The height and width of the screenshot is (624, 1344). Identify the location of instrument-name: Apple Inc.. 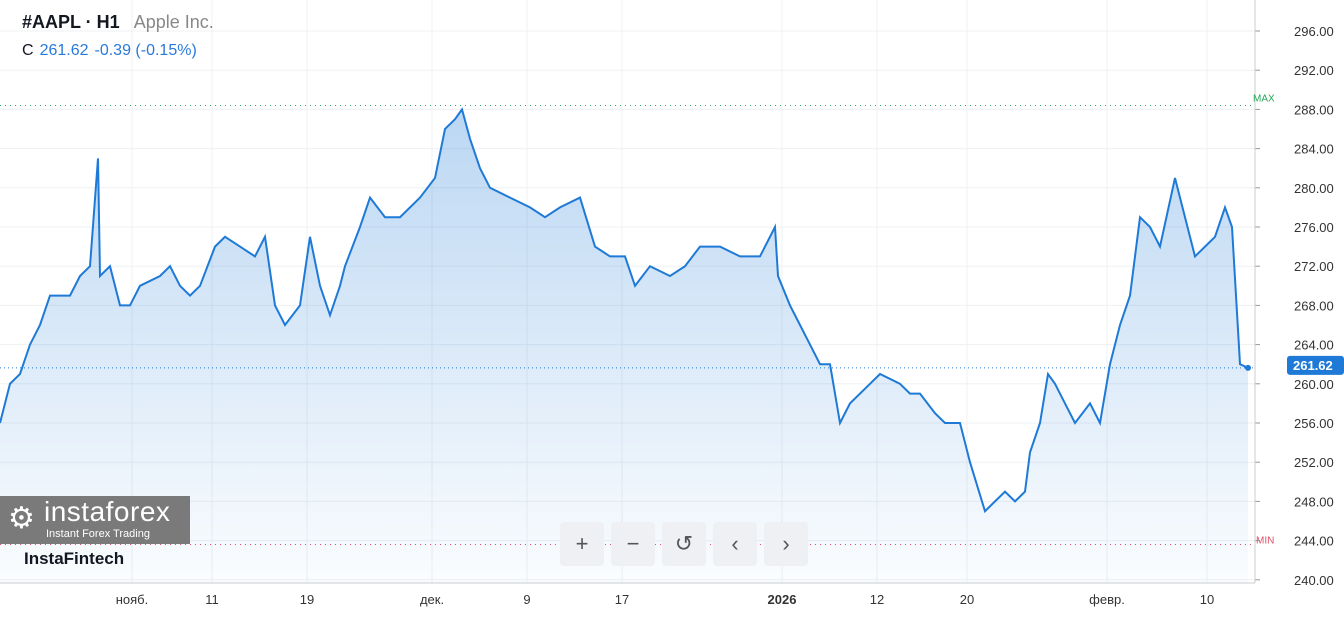
(173, 22).